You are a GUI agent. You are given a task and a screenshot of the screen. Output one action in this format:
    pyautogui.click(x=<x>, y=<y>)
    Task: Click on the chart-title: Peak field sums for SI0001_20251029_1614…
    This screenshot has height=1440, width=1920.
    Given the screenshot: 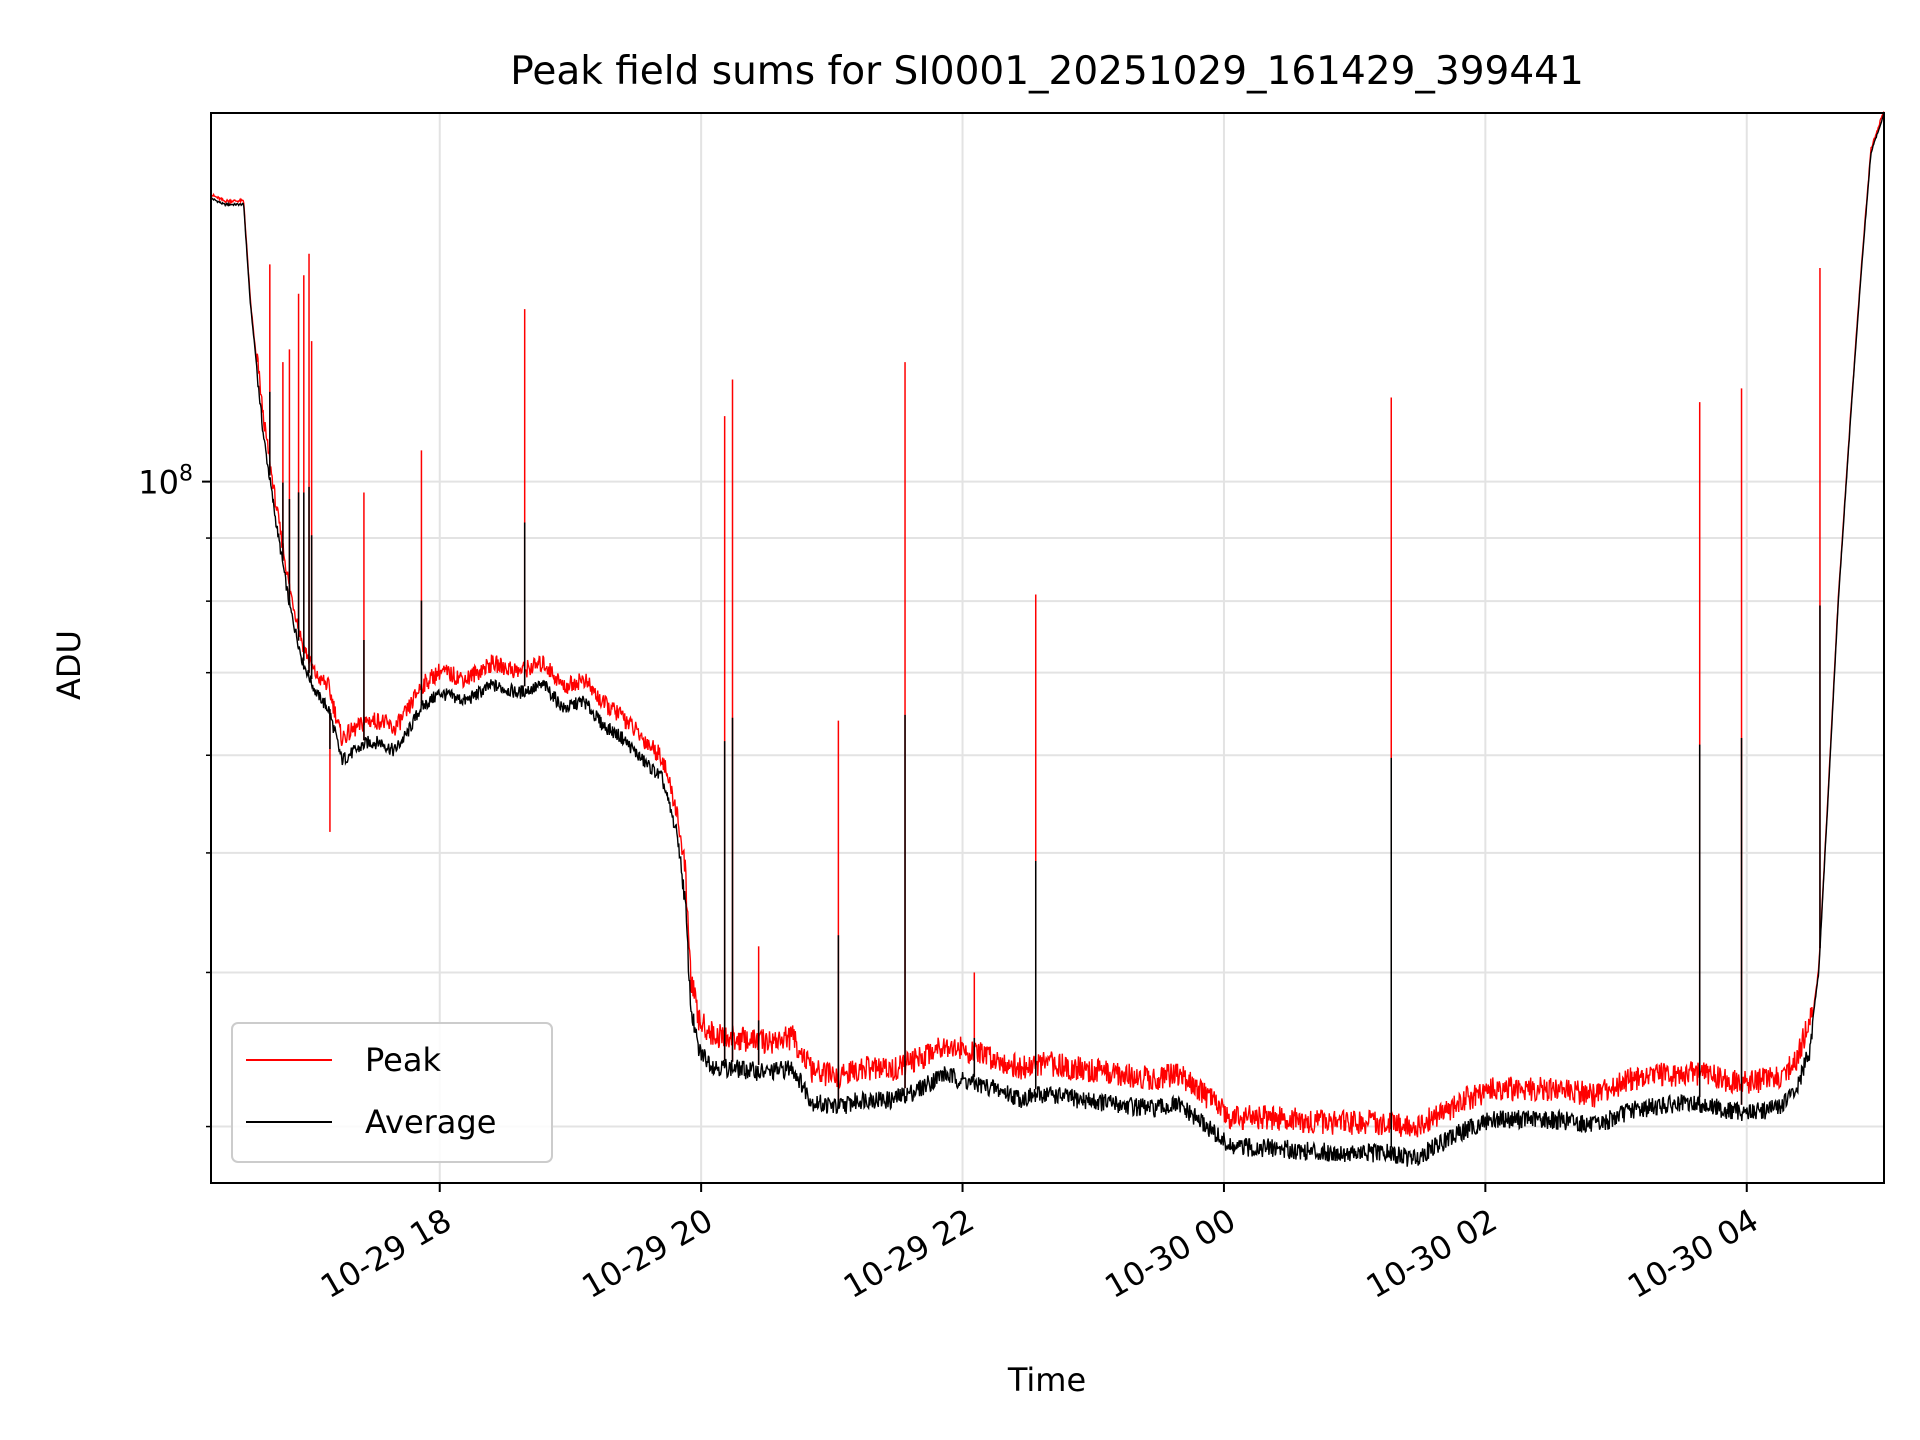 What is the action you would take?
    pyautogui.click(x=1047, y=71)
    